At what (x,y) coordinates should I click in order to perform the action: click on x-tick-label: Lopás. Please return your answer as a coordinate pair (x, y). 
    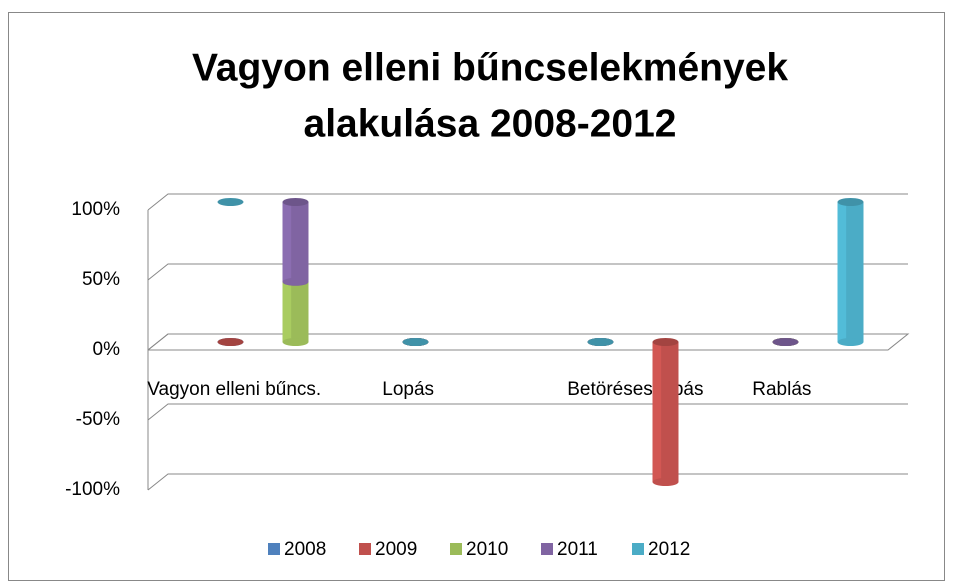
    Looking at the image, I should click on (408, 389).